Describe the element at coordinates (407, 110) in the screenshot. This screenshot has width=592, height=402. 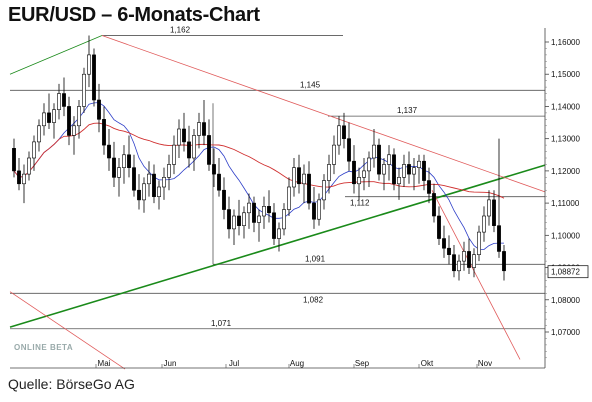
I see `level-label-2: 1,137` at that location.